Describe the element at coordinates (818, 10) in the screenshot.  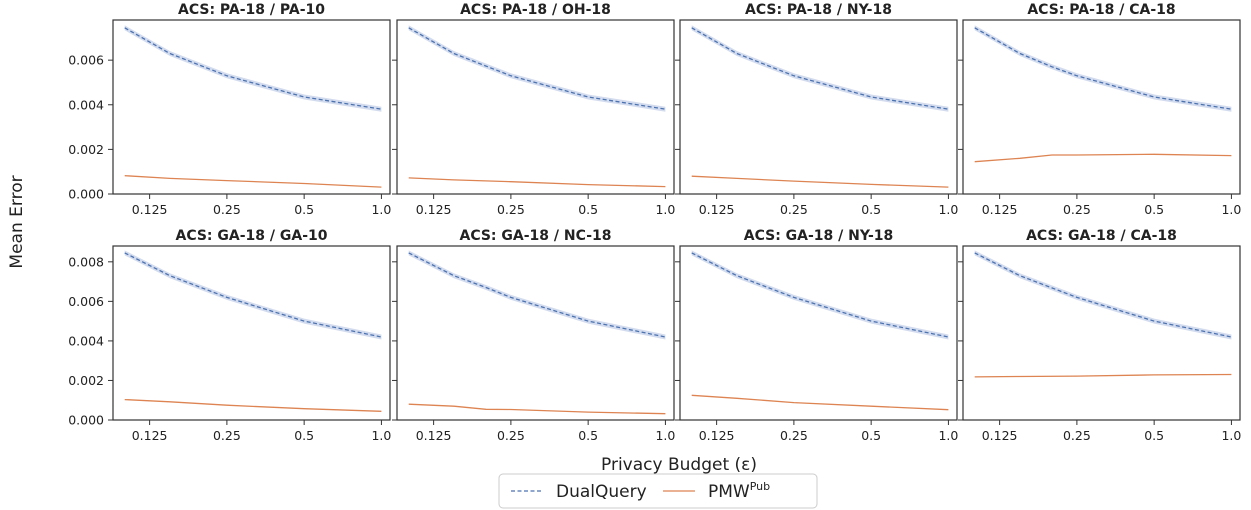
I see `panel-title: ACS: PA-18 / NY-18` at that location.